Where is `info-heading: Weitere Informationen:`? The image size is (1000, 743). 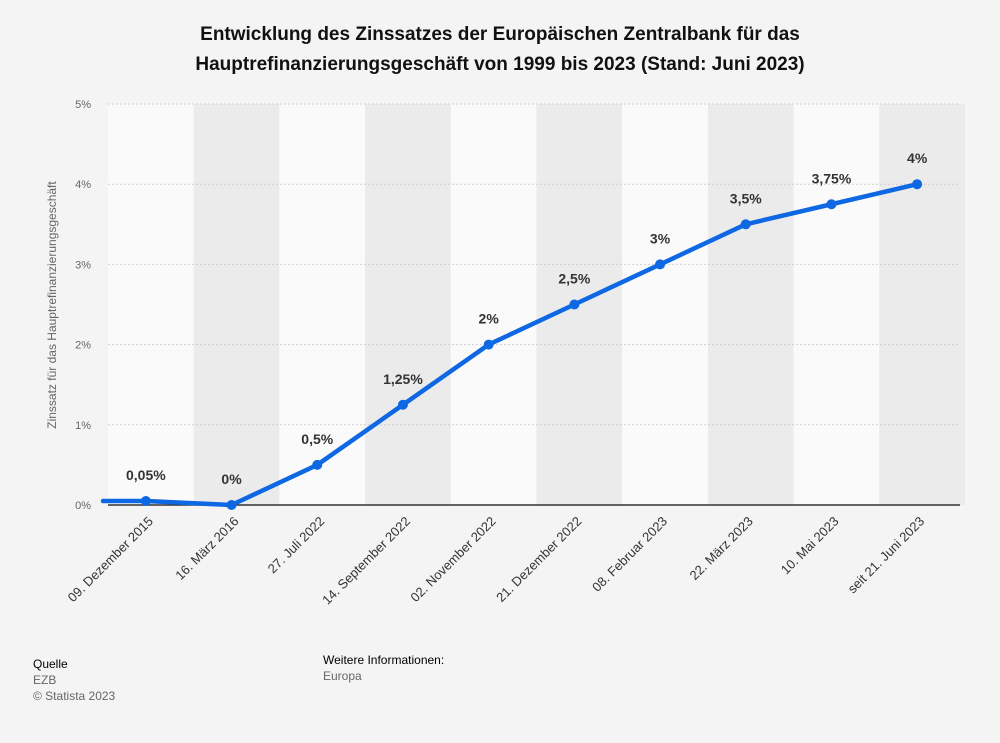
info-heading: Weitere Informationen: is located at coordinates (384, 660).